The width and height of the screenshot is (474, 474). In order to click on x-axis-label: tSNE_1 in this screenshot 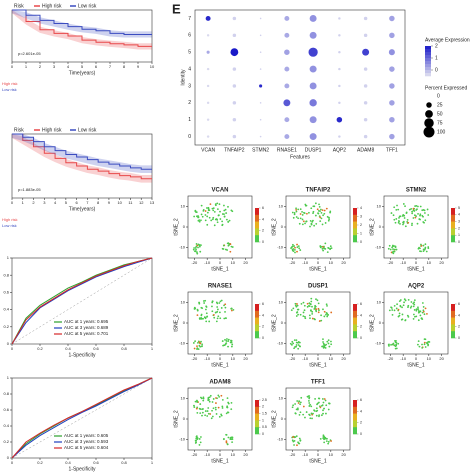, I will do `click(219, 461)`.